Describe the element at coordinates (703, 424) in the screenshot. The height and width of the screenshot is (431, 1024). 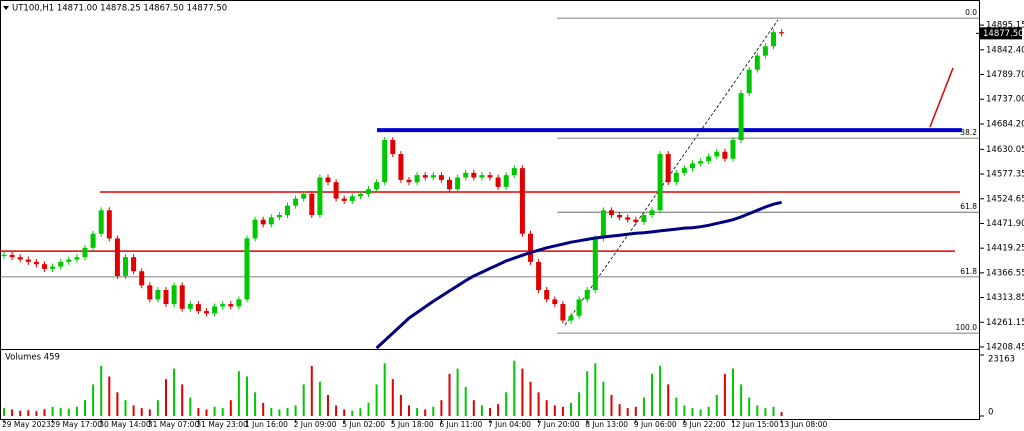
I see `x-tick-label: 9 Jun 22:00` at that location.